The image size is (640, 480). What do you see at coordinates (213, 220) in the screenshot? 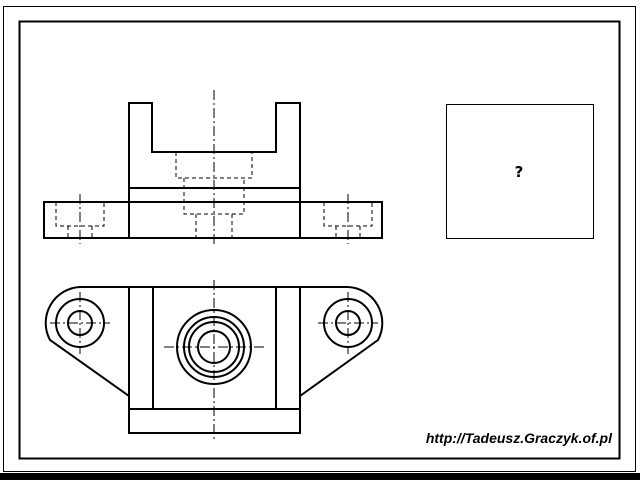
I see `base-plate` at bounding box center [213, 220].